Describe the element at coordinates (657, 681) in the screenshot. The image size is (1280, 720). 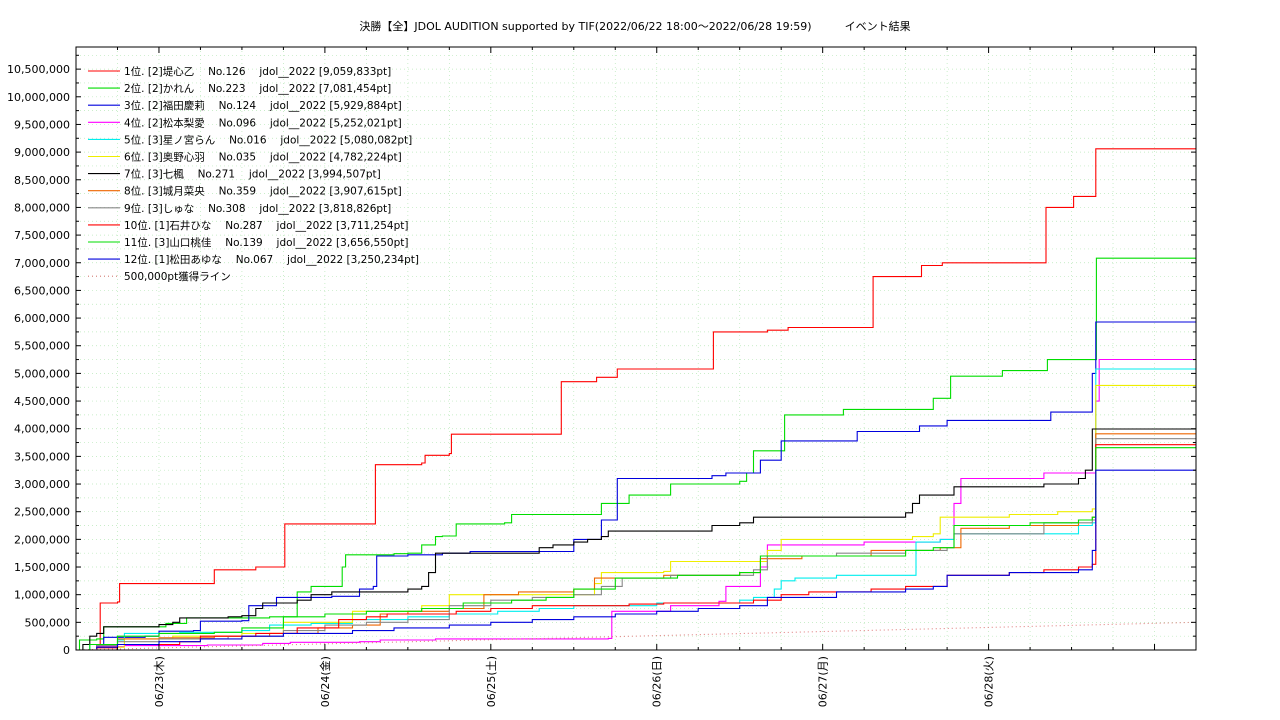
I see `x-tick-label: 06/26(日)` at that location.